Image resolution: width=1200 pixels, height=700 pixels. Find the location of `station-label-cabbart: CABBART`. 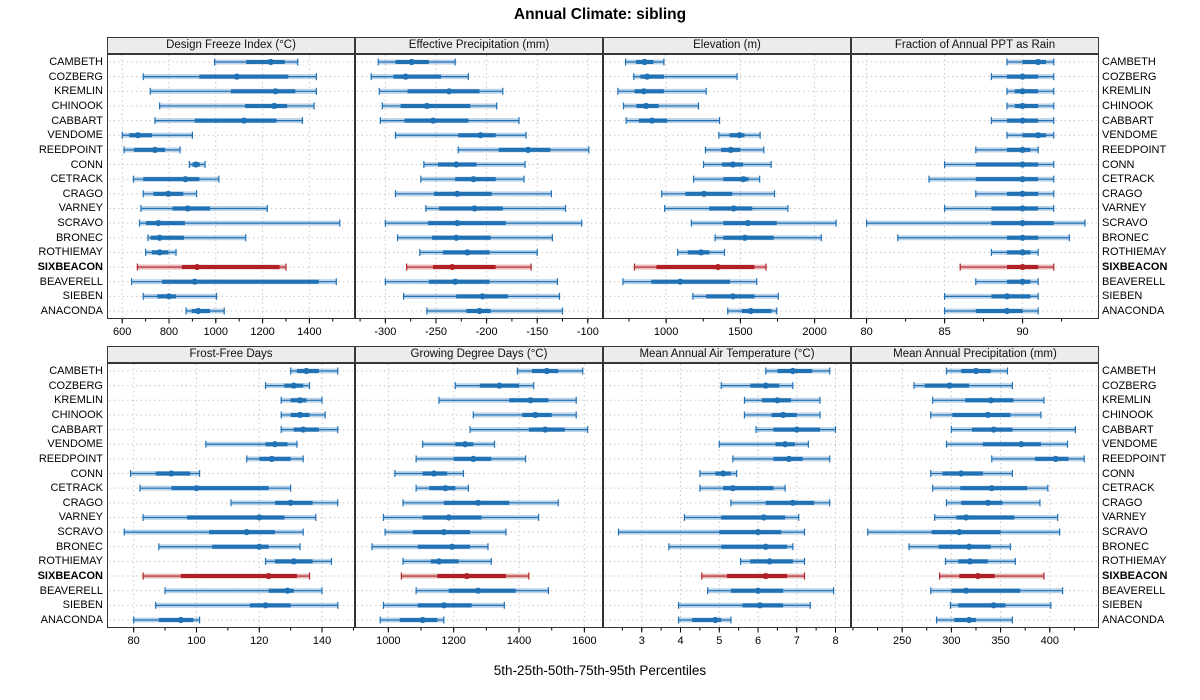

station-label-cabbart: CABBART is located at coordinates (1128, 429).